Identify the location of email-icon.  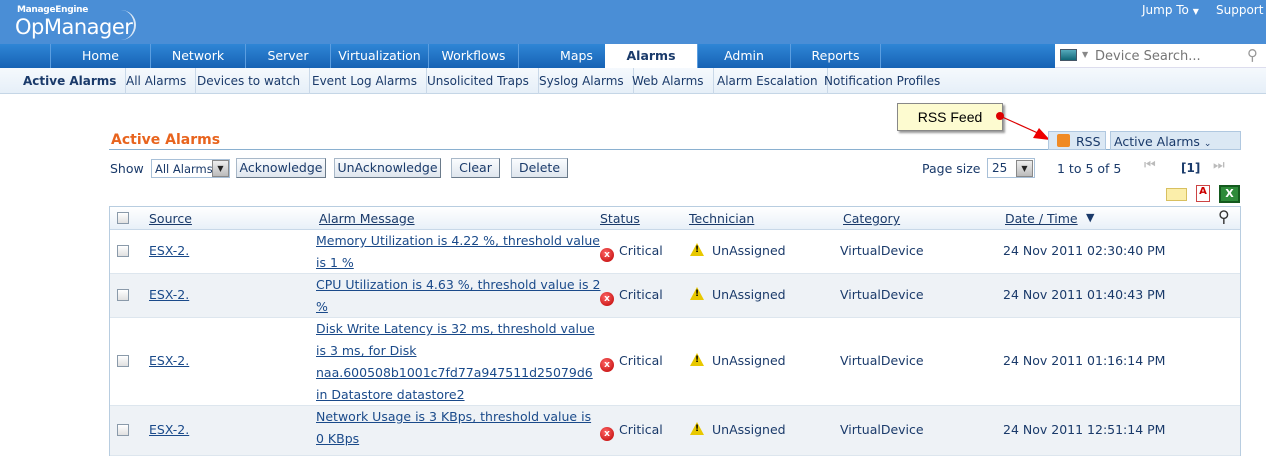
(1176, 194).